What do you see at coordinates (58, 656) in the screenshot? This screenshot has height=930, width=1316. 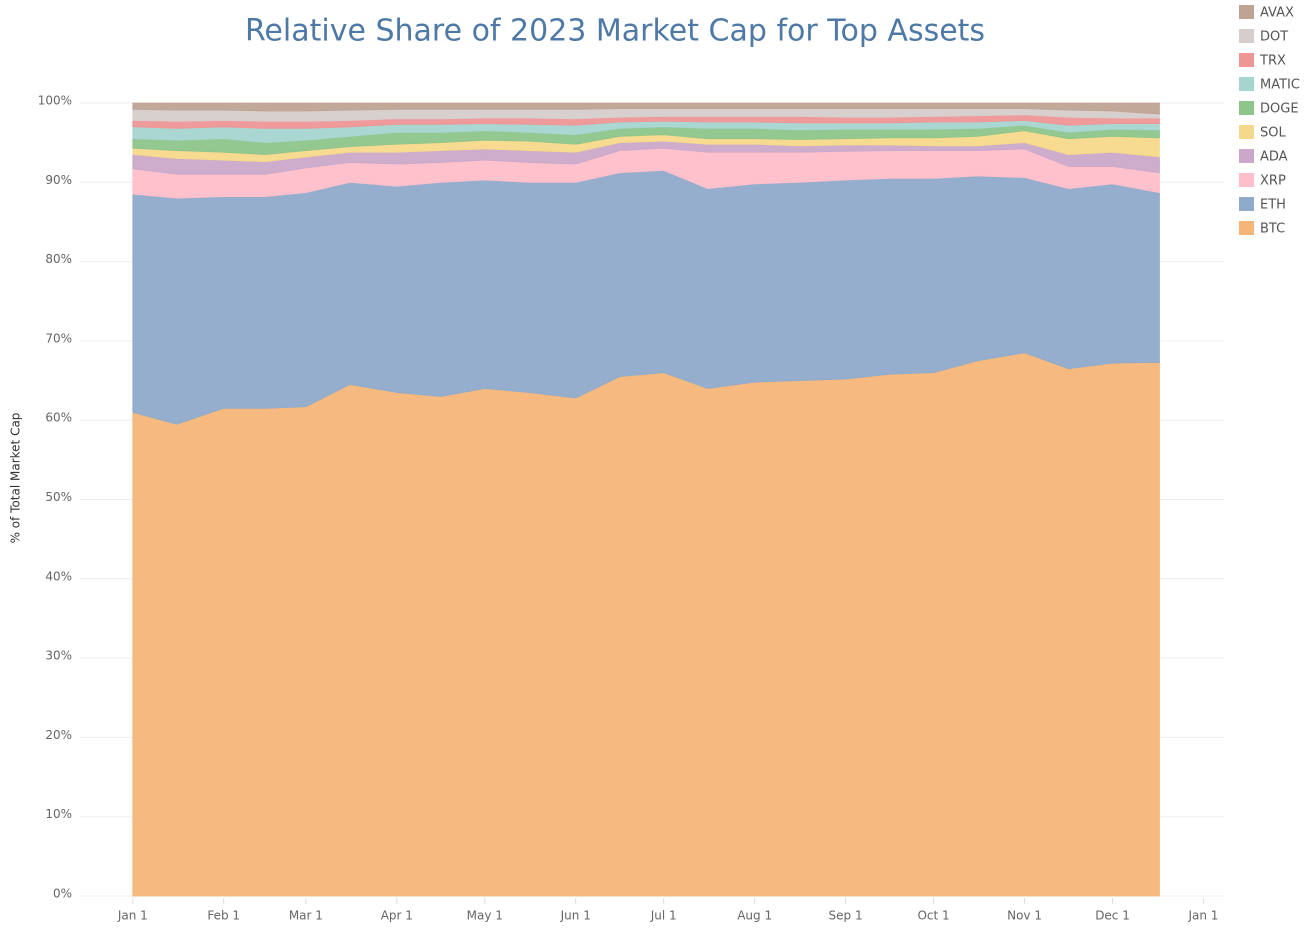 I see `y-tick-label: 30%` at bounding box center [58, 656].